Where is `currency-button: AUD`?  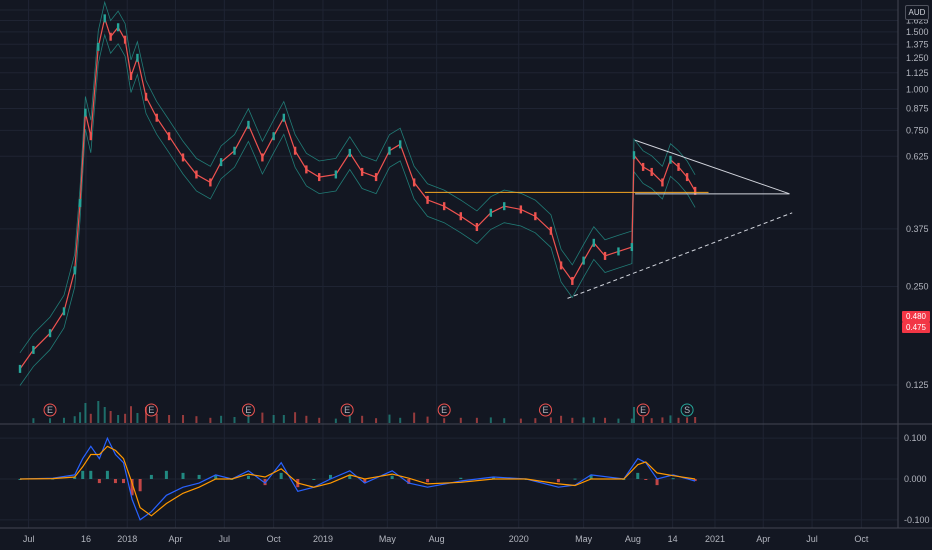
currency-button: AUD is located at coordinates (917, 12).